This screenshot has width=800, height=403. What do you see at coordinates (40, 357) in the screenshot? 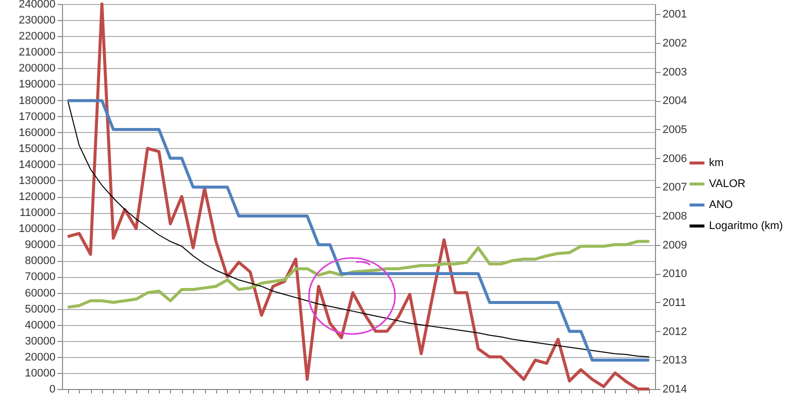
I see `y-tick-label: 20000` at bounding box center [40, 357].